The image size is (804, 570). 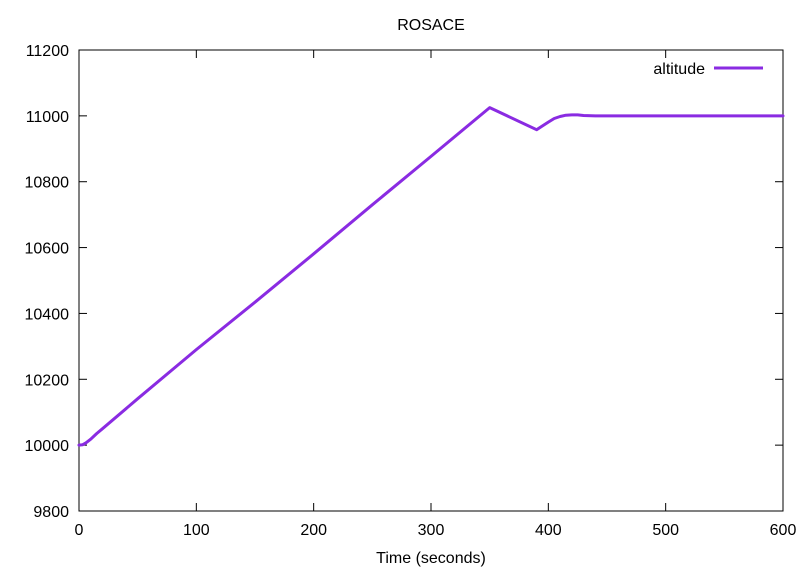 What do you see at coordinates (548, 530) in the screenshot?
I see `x-tick-label: 400` at bounding box center [548, 530].